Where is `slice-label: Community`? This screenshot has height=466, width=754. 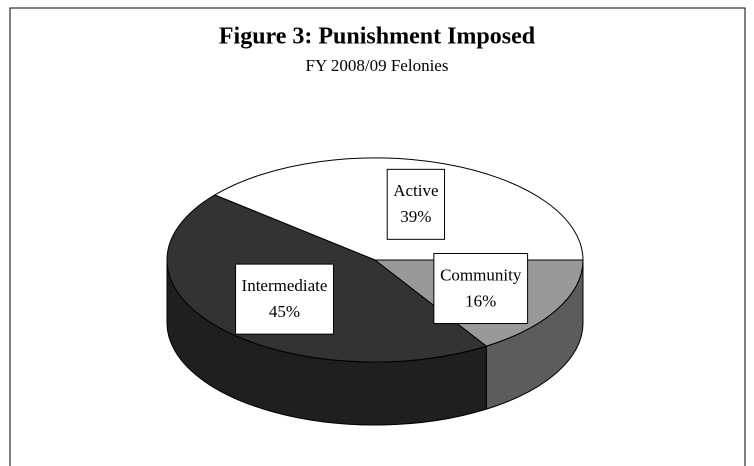 slice-label: Community is located at coordinates (481, 274).